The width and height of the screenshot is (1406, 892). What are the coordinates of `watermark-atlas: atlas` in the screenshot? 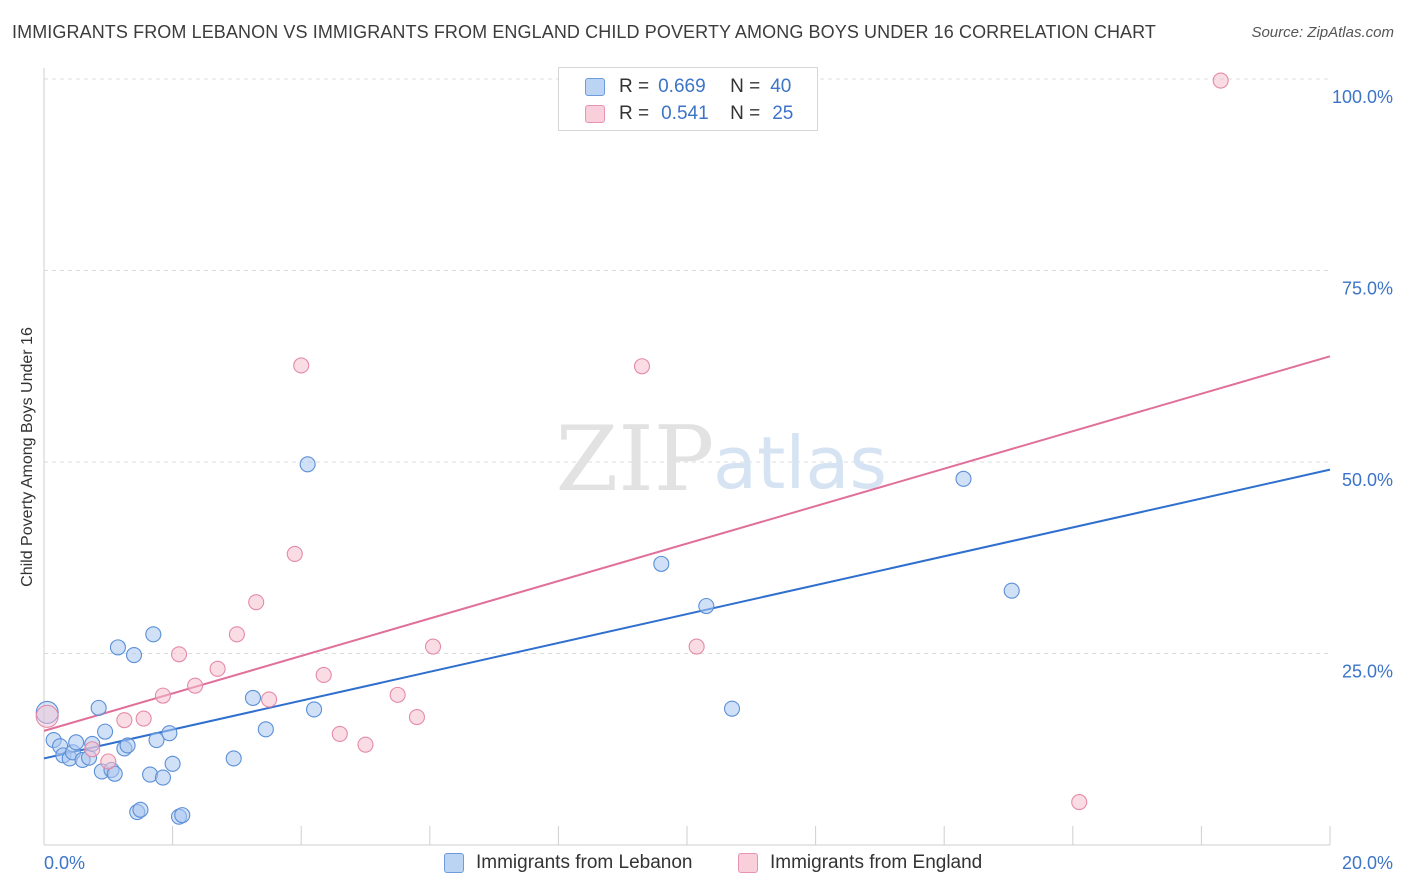 It's located at (800, 463).